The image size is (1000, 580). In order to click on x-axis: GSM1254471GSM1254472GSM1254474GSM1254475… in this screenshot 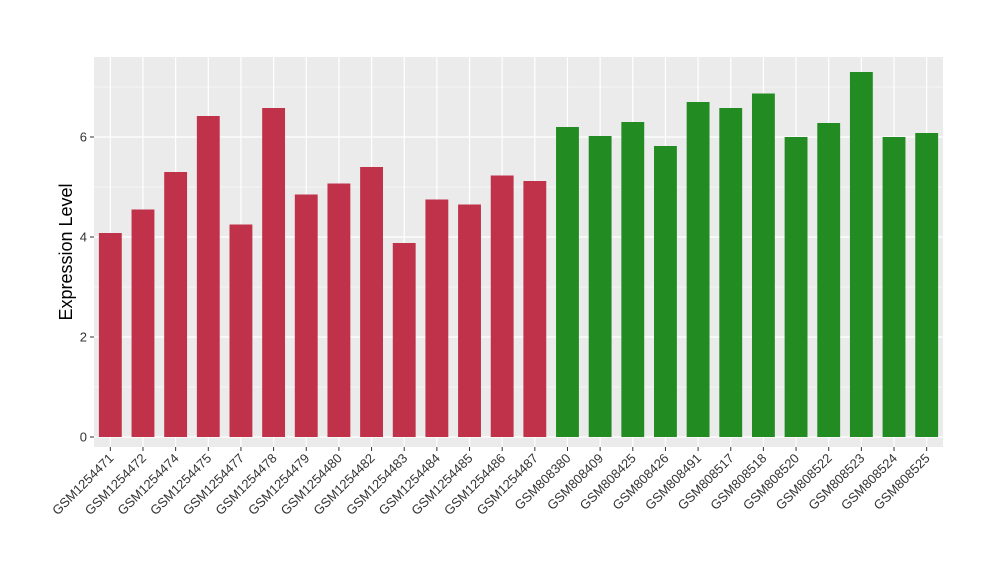, I will do `click(491, 482)`.